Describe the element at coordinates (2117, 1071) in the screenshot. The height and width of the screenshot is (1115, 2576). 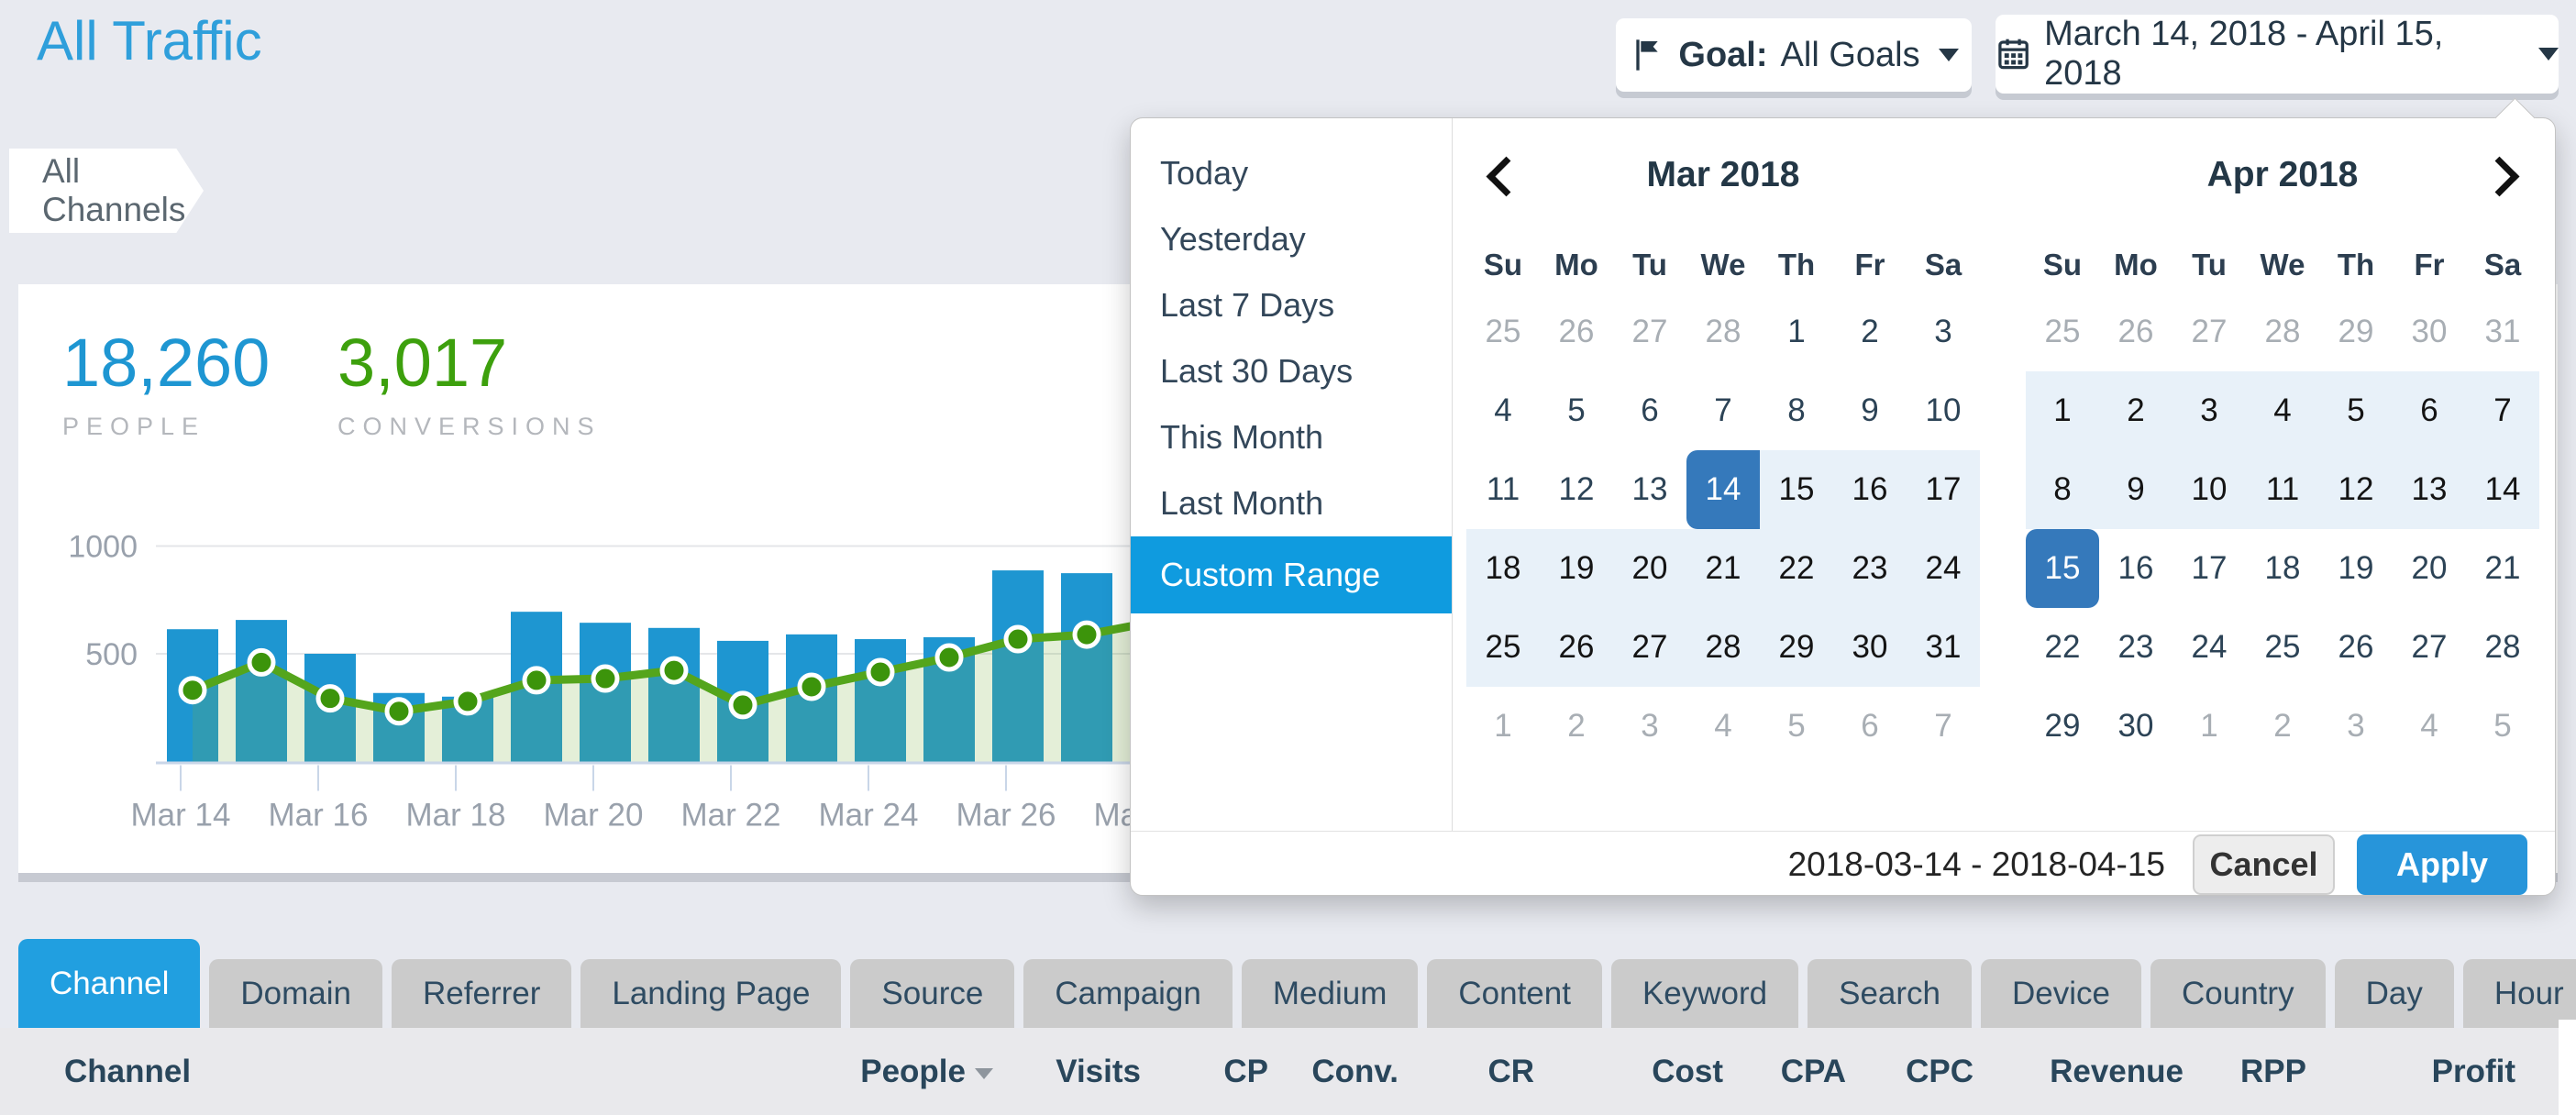
I see `column-header-revenue: Revenue` at that location.